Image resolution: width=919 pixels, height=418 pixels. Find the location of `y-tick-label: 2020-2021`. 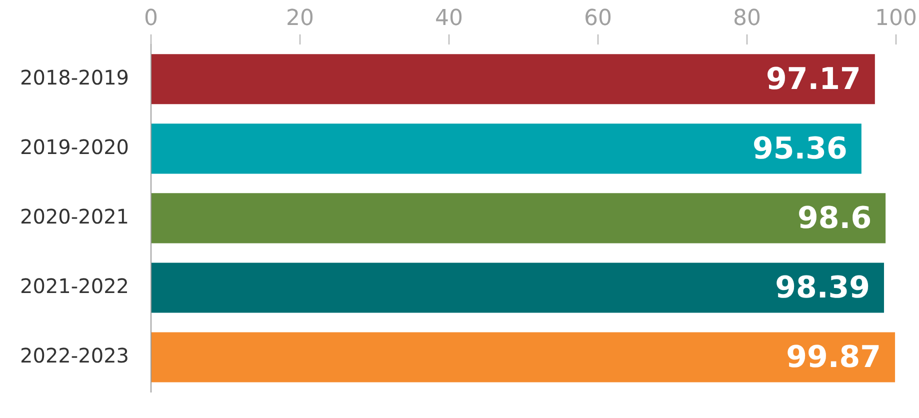

y-tick-label: 2020-2021 is located at coordinates (75, 216).